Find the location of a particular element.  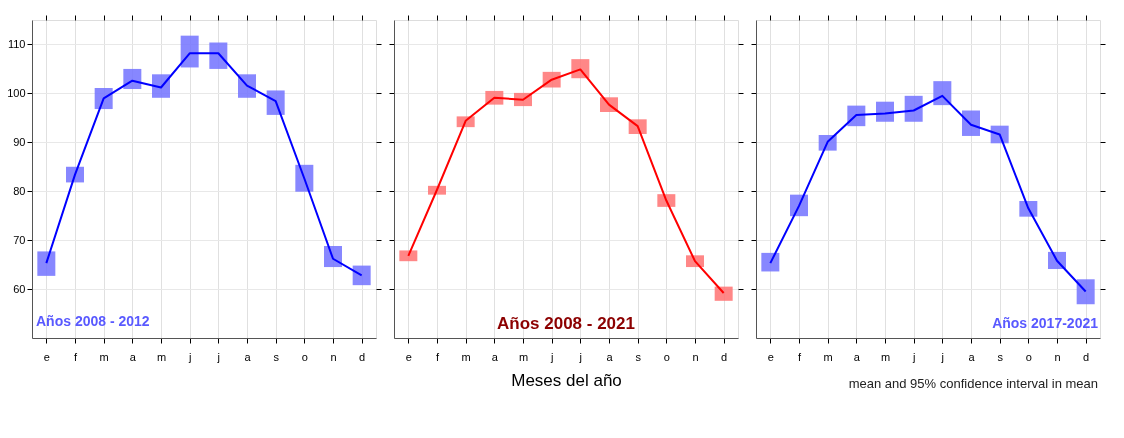

y-tick-label: 90 is located at coordinates (19, 141).